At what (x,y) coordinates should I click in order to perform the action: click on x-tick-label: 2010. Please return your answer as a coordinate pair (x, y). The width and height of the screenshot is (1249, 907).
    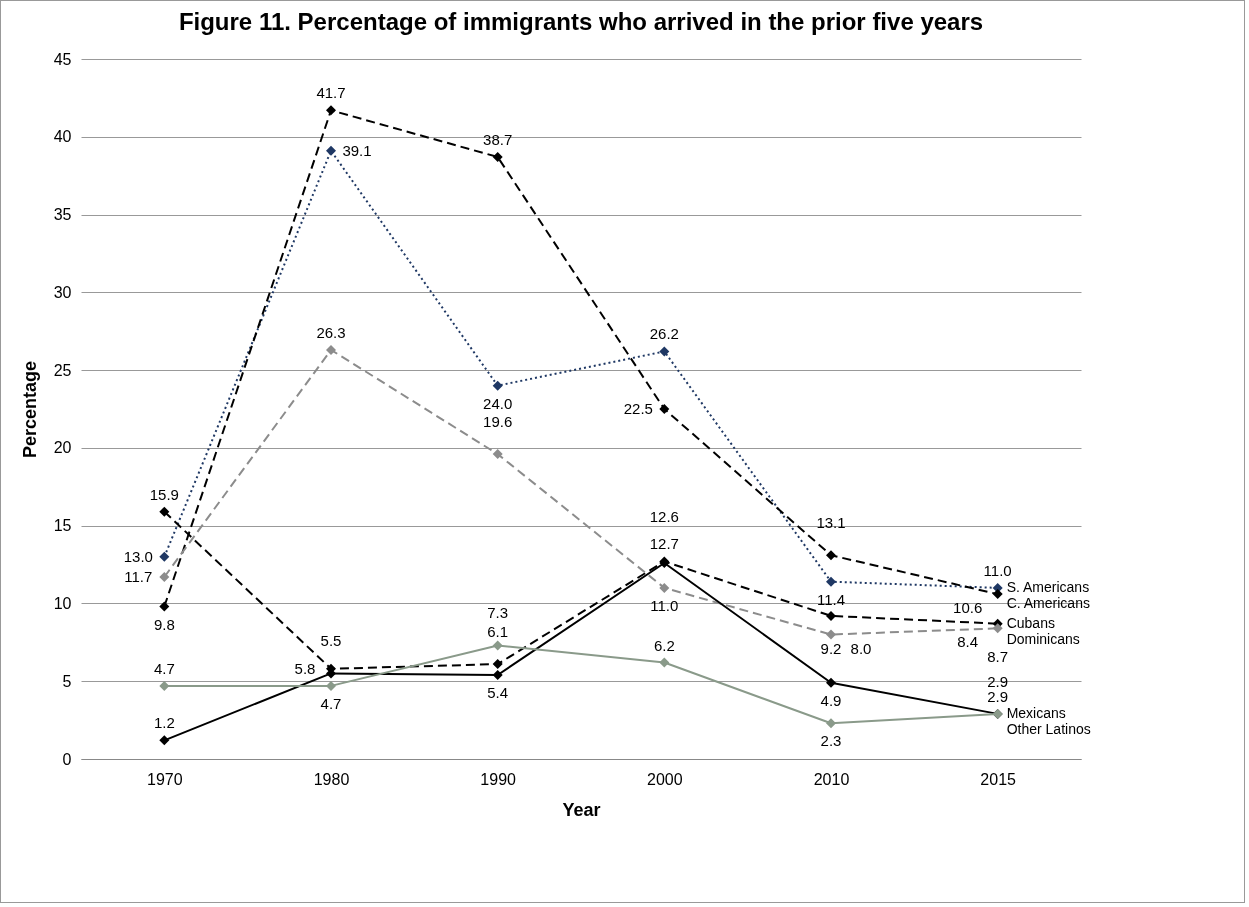
    Looking at the image, I should click on (831, 779).